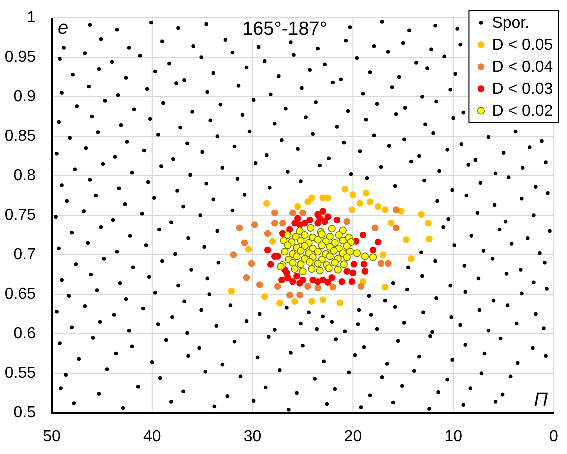 This screenshot has height=454, width=567. I want to click on x-axis-title: Π, so click(541, 400).